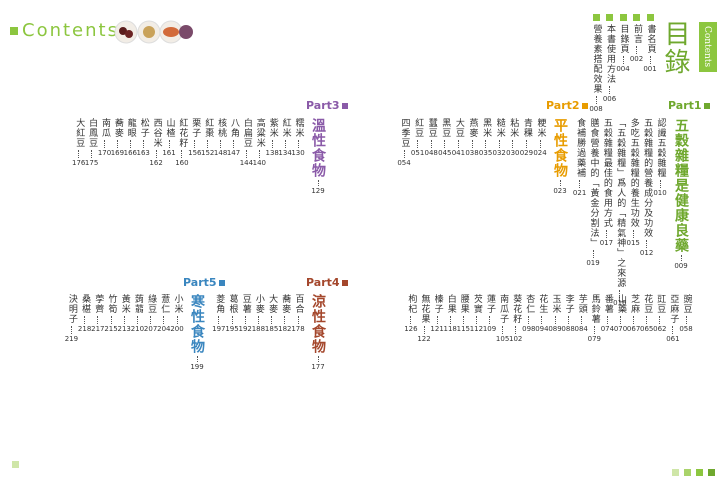 The image size is (720, 485). Describe the element at coordinates (232, 329) in the screenshot. I see `page-number: 195` at that location.